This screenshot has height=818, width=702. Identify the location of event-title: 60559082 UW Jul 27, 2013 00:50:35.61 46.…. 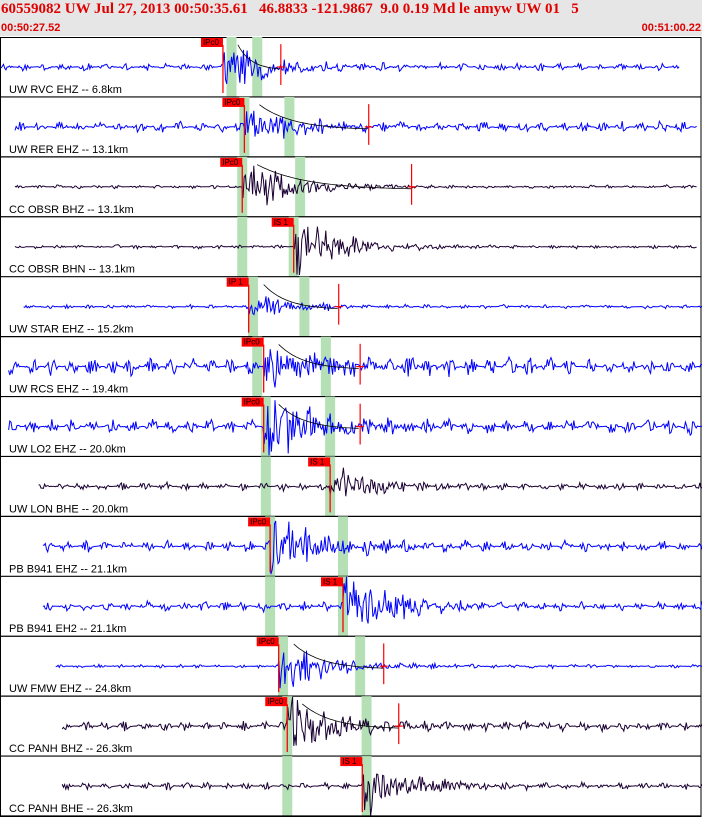
(290, 9).